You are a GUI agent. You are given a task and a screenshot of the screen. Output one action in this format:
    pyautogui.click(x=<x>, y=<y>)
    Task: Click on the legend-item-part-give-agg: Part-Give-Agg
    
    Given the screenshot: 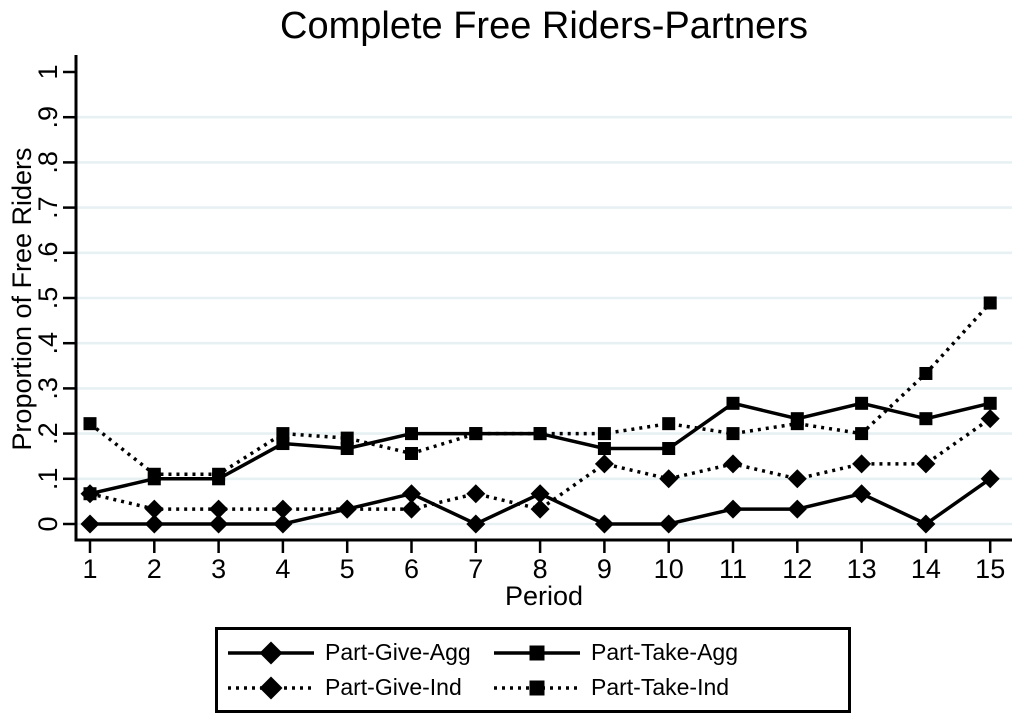 What is the action you would take?
    pyautogui.click(x=361, y=653)
    